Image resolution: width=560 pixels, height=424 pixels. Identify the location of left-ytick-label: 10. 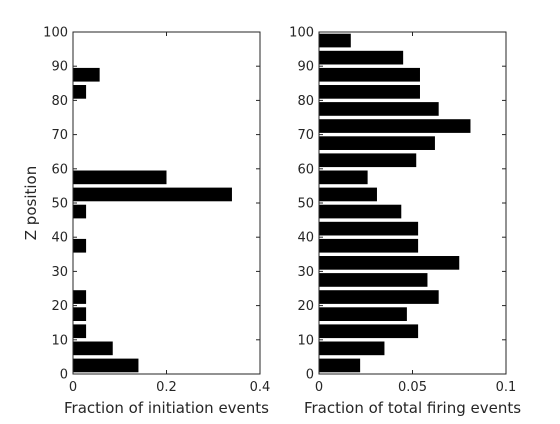
(59, 340).